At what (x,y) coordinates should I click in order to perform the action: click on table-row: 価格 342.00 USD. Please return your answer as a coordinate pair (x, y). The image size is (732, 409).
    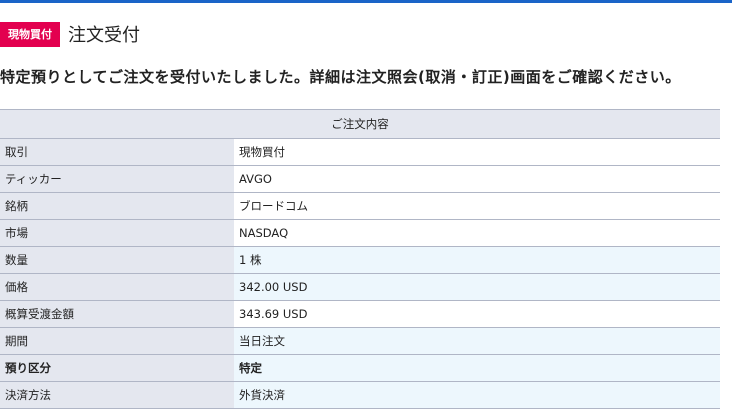
    Looking at the image, I should click on (360, 287).